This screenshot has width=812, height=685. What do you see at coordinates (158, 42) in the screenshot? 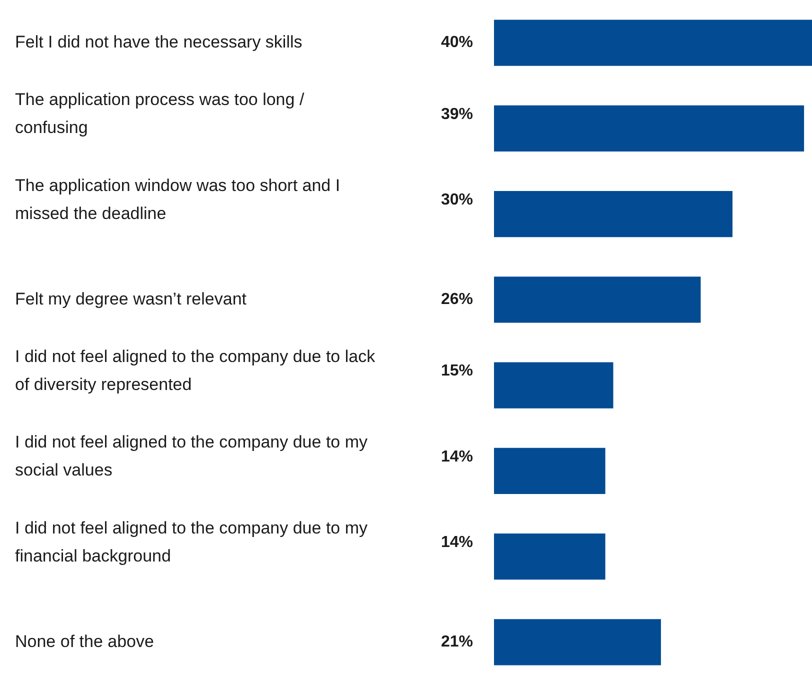
I see `y-tick-label: Felt I did not have the necessary skills` at bounding box center [158, 42].